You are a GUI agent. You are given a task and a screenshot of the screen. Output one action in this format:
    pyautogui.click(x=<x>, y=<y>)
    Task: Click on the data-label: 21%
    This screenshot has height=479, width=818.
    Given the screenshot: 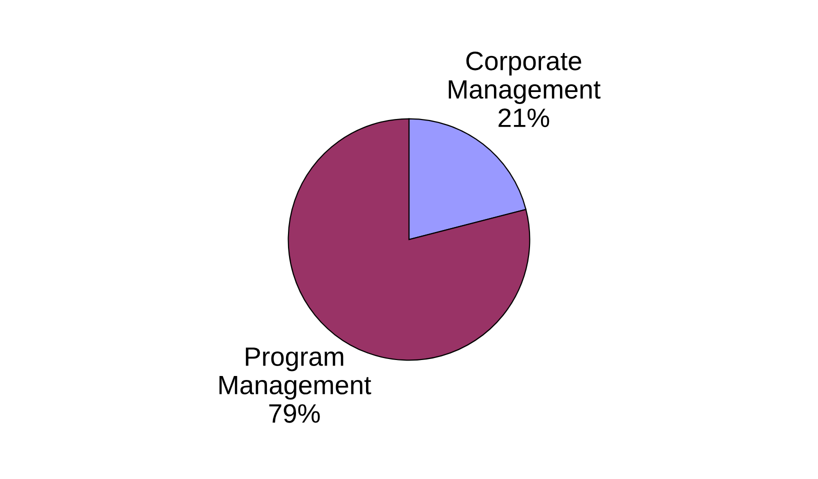 What is the action you would take?
    pyautogui.click(x=524, y=118)
    